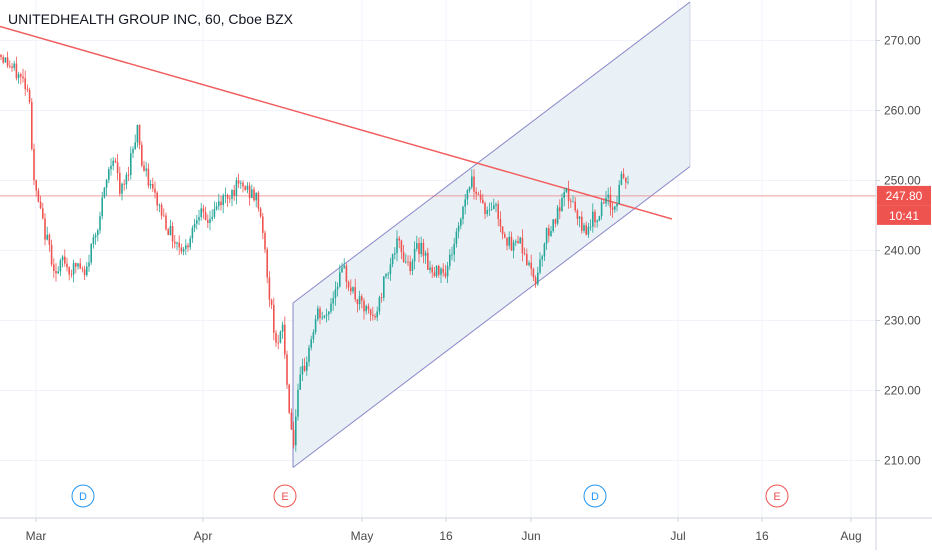  Describe the element at coordinates (850, 536) in the screenshot. I see `x-tick-label: Aug` at that location.